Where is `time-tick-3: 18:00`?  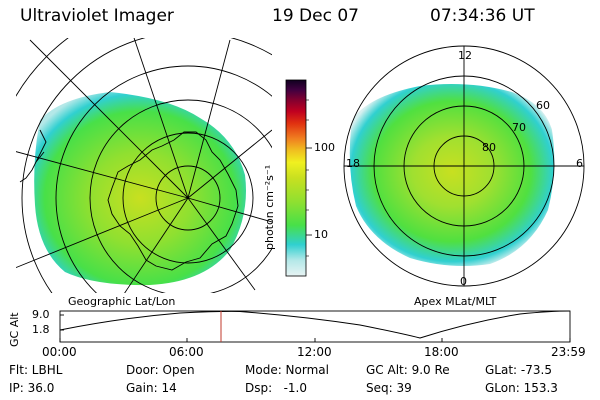 time-tick-3: 18:00 is located at coordinates (441, 352).